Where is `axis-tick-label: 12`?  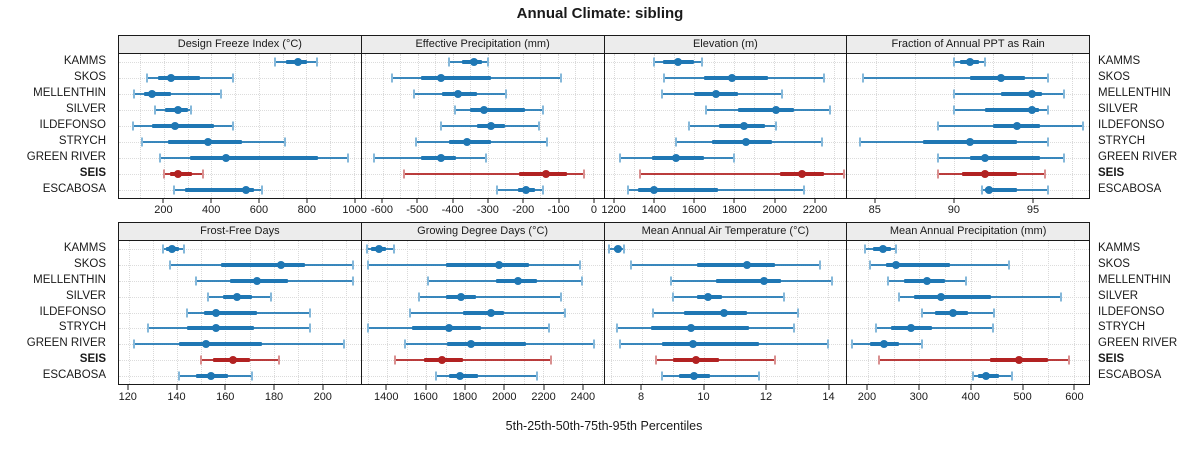
axis-tick-label: 12 is located at coordinates (766, 397).